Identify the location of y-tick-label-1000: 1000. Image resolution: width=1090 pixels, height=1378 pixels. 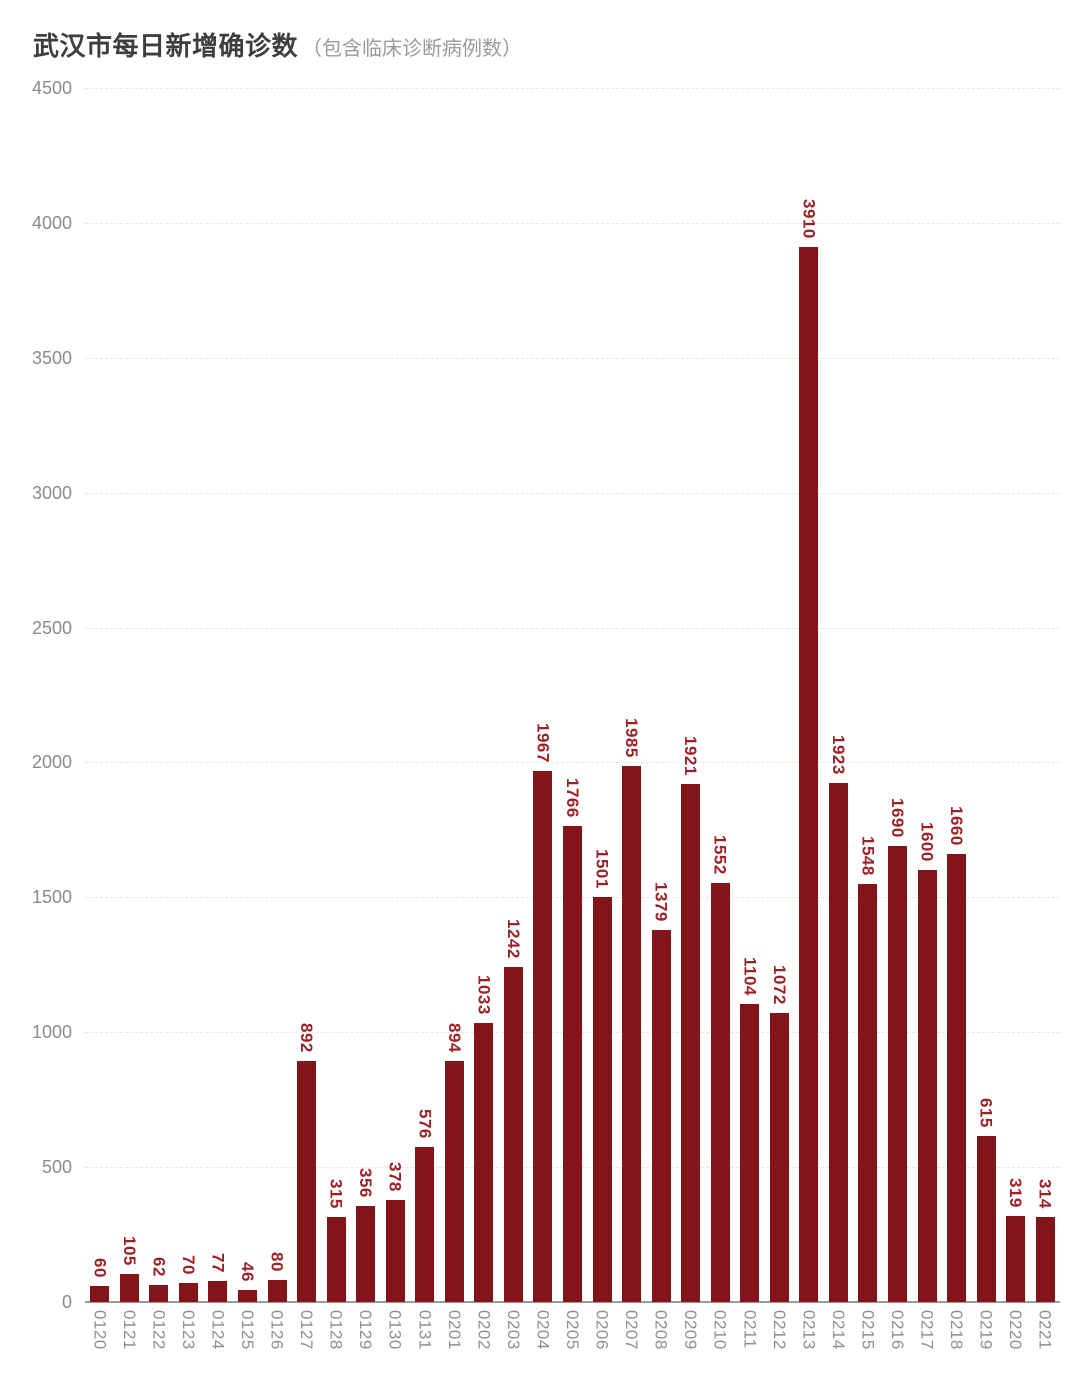
(51, 1032).